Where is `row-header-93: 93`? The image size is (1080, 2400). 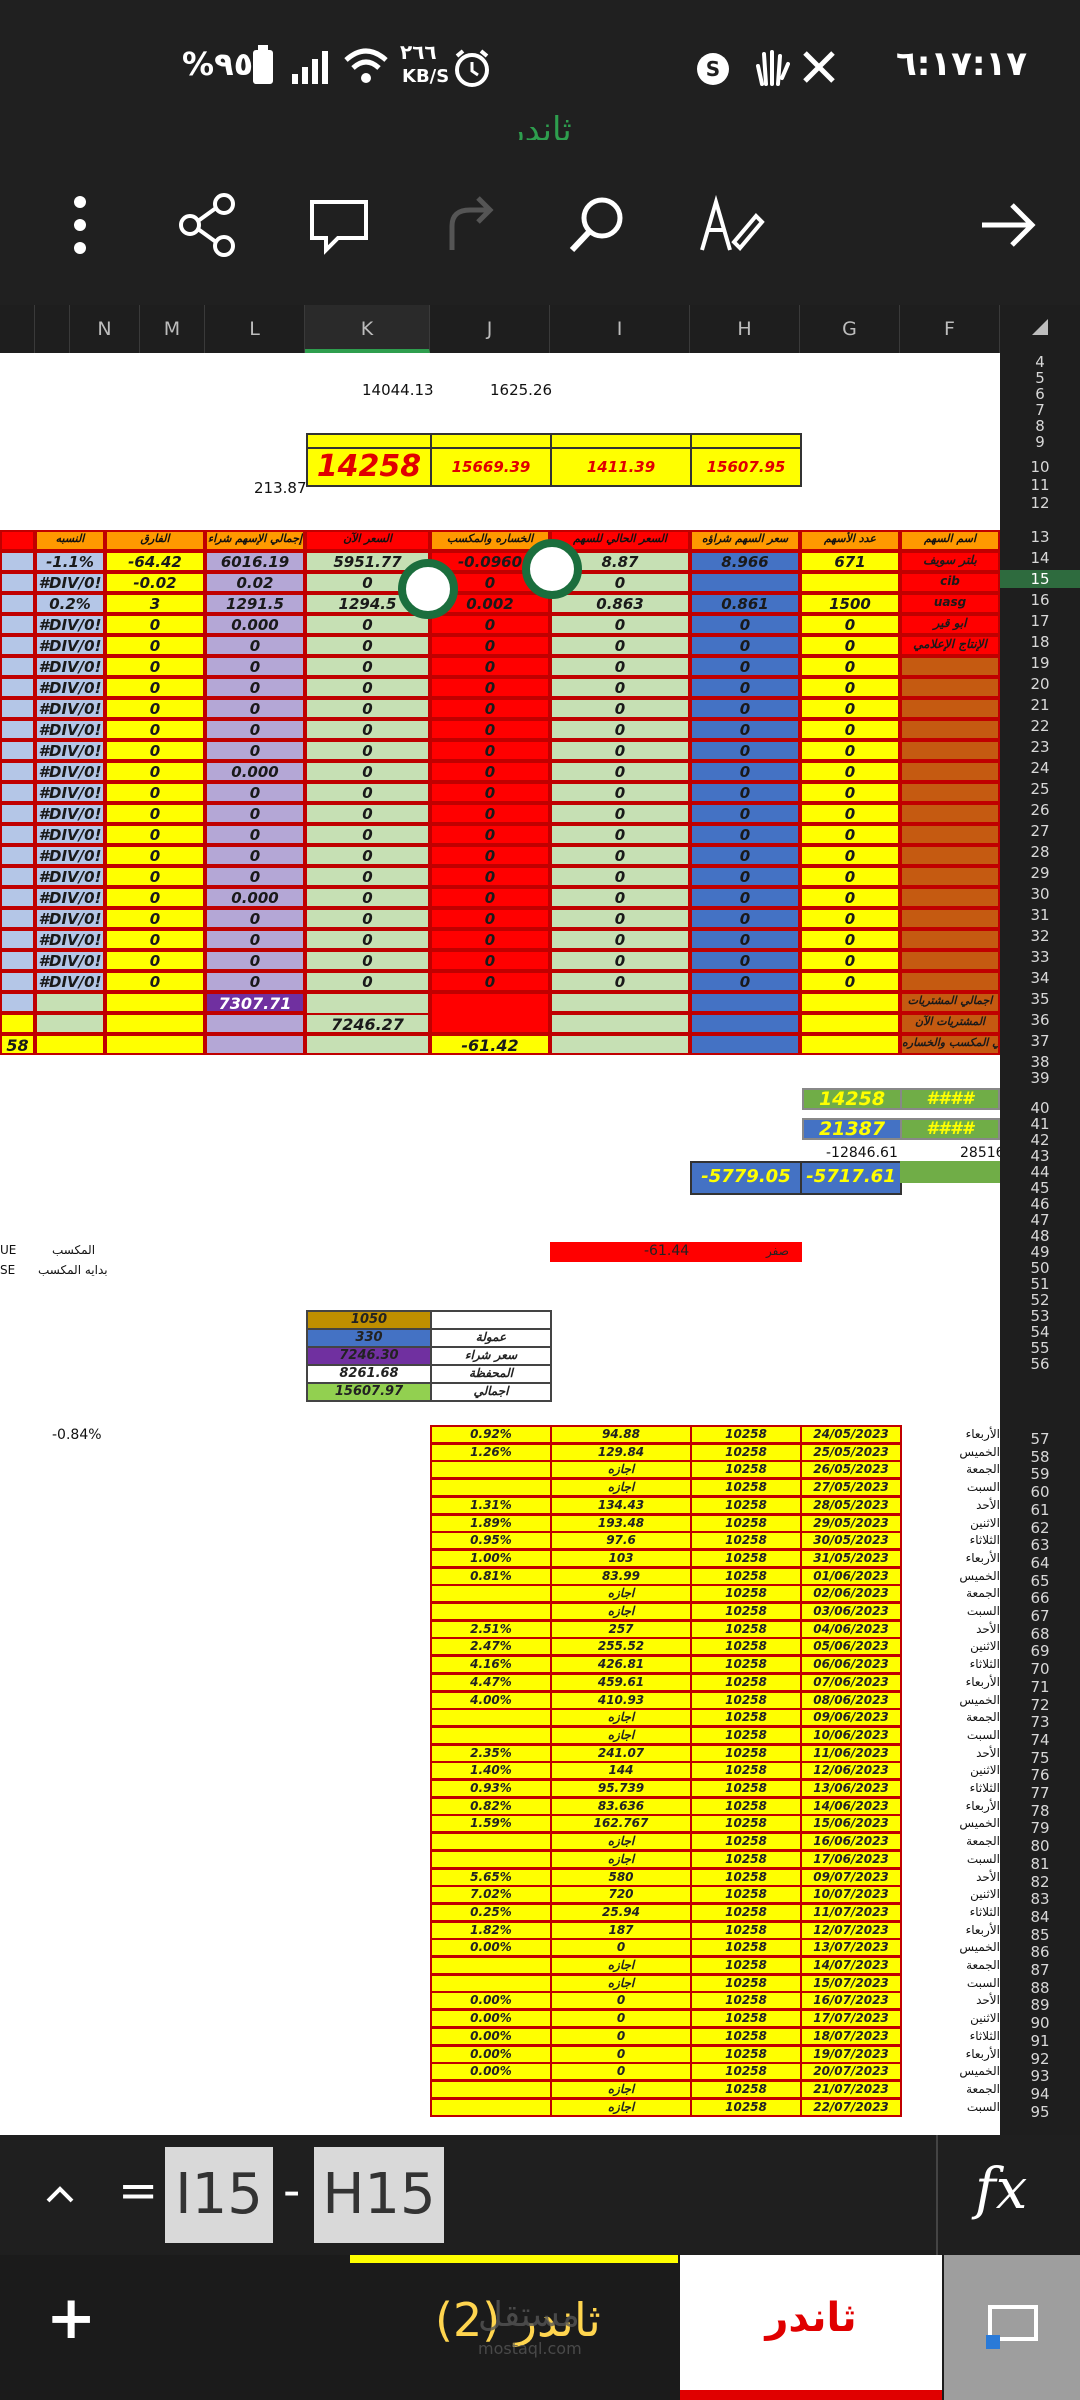
row-header-93: 93 is located at coordinates (1040, 2076).